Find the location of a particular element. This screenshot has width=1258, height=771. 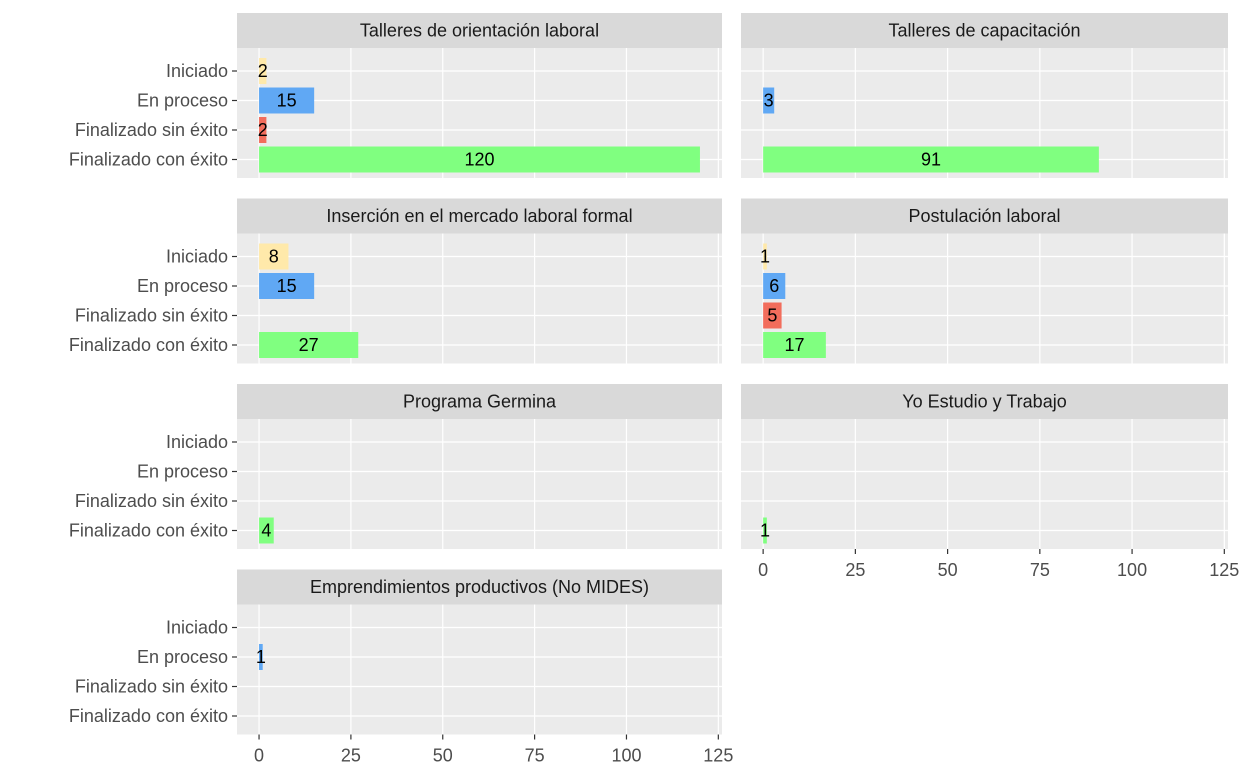

panel-title: Inserción en el mercado laboral formal is located at coordinates (479, 216).